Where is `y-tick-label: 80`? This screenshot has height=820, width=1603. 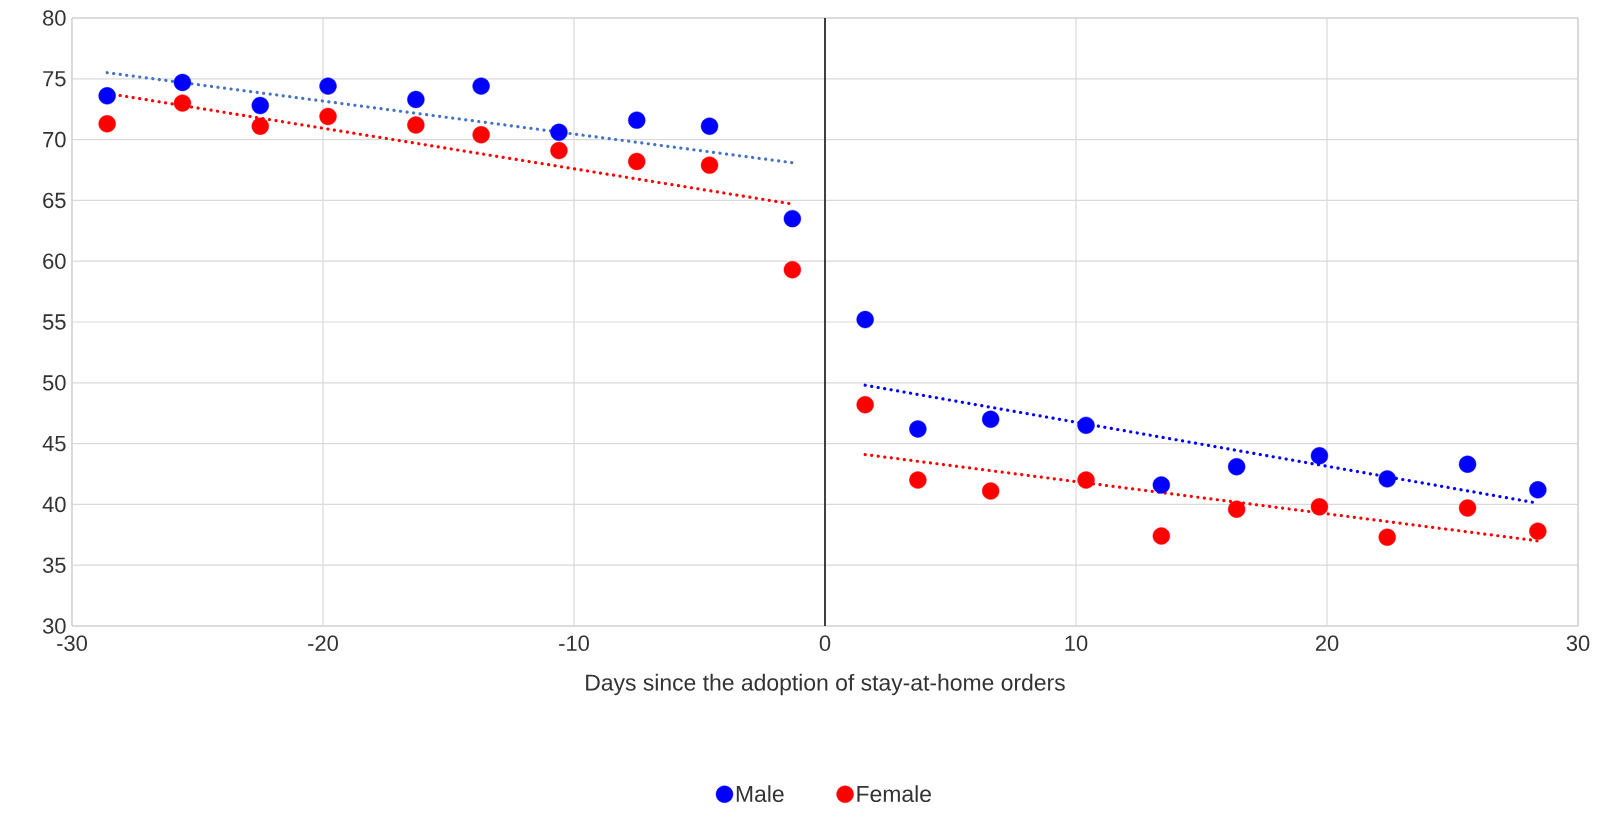 y-tick-label: 80 is located at coordinates (54, 18).